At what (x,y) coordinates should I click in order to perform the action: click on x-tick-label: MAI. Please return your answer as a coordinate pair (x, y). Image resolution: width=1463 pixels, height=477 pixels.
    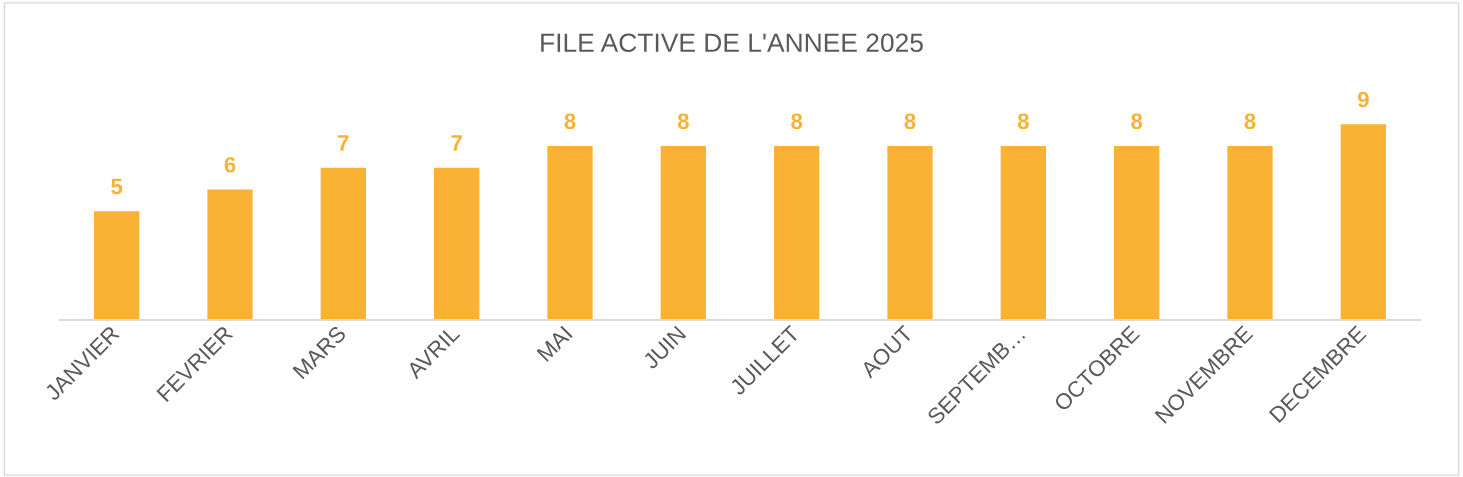
    Looking at the image, I should click on (554, 343).